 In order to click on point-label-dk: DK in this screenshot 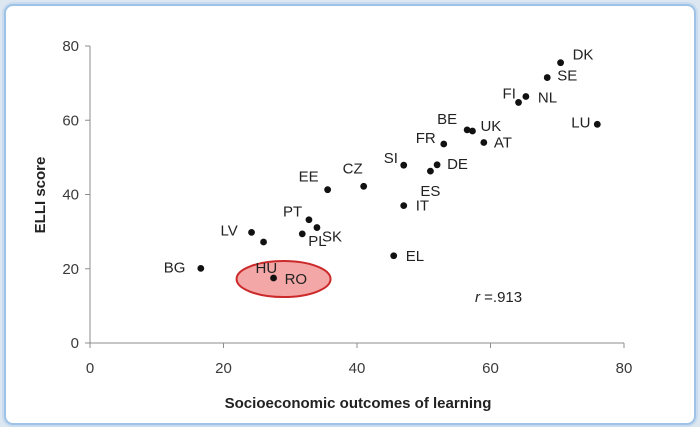, I will do `click(583, 55)`.